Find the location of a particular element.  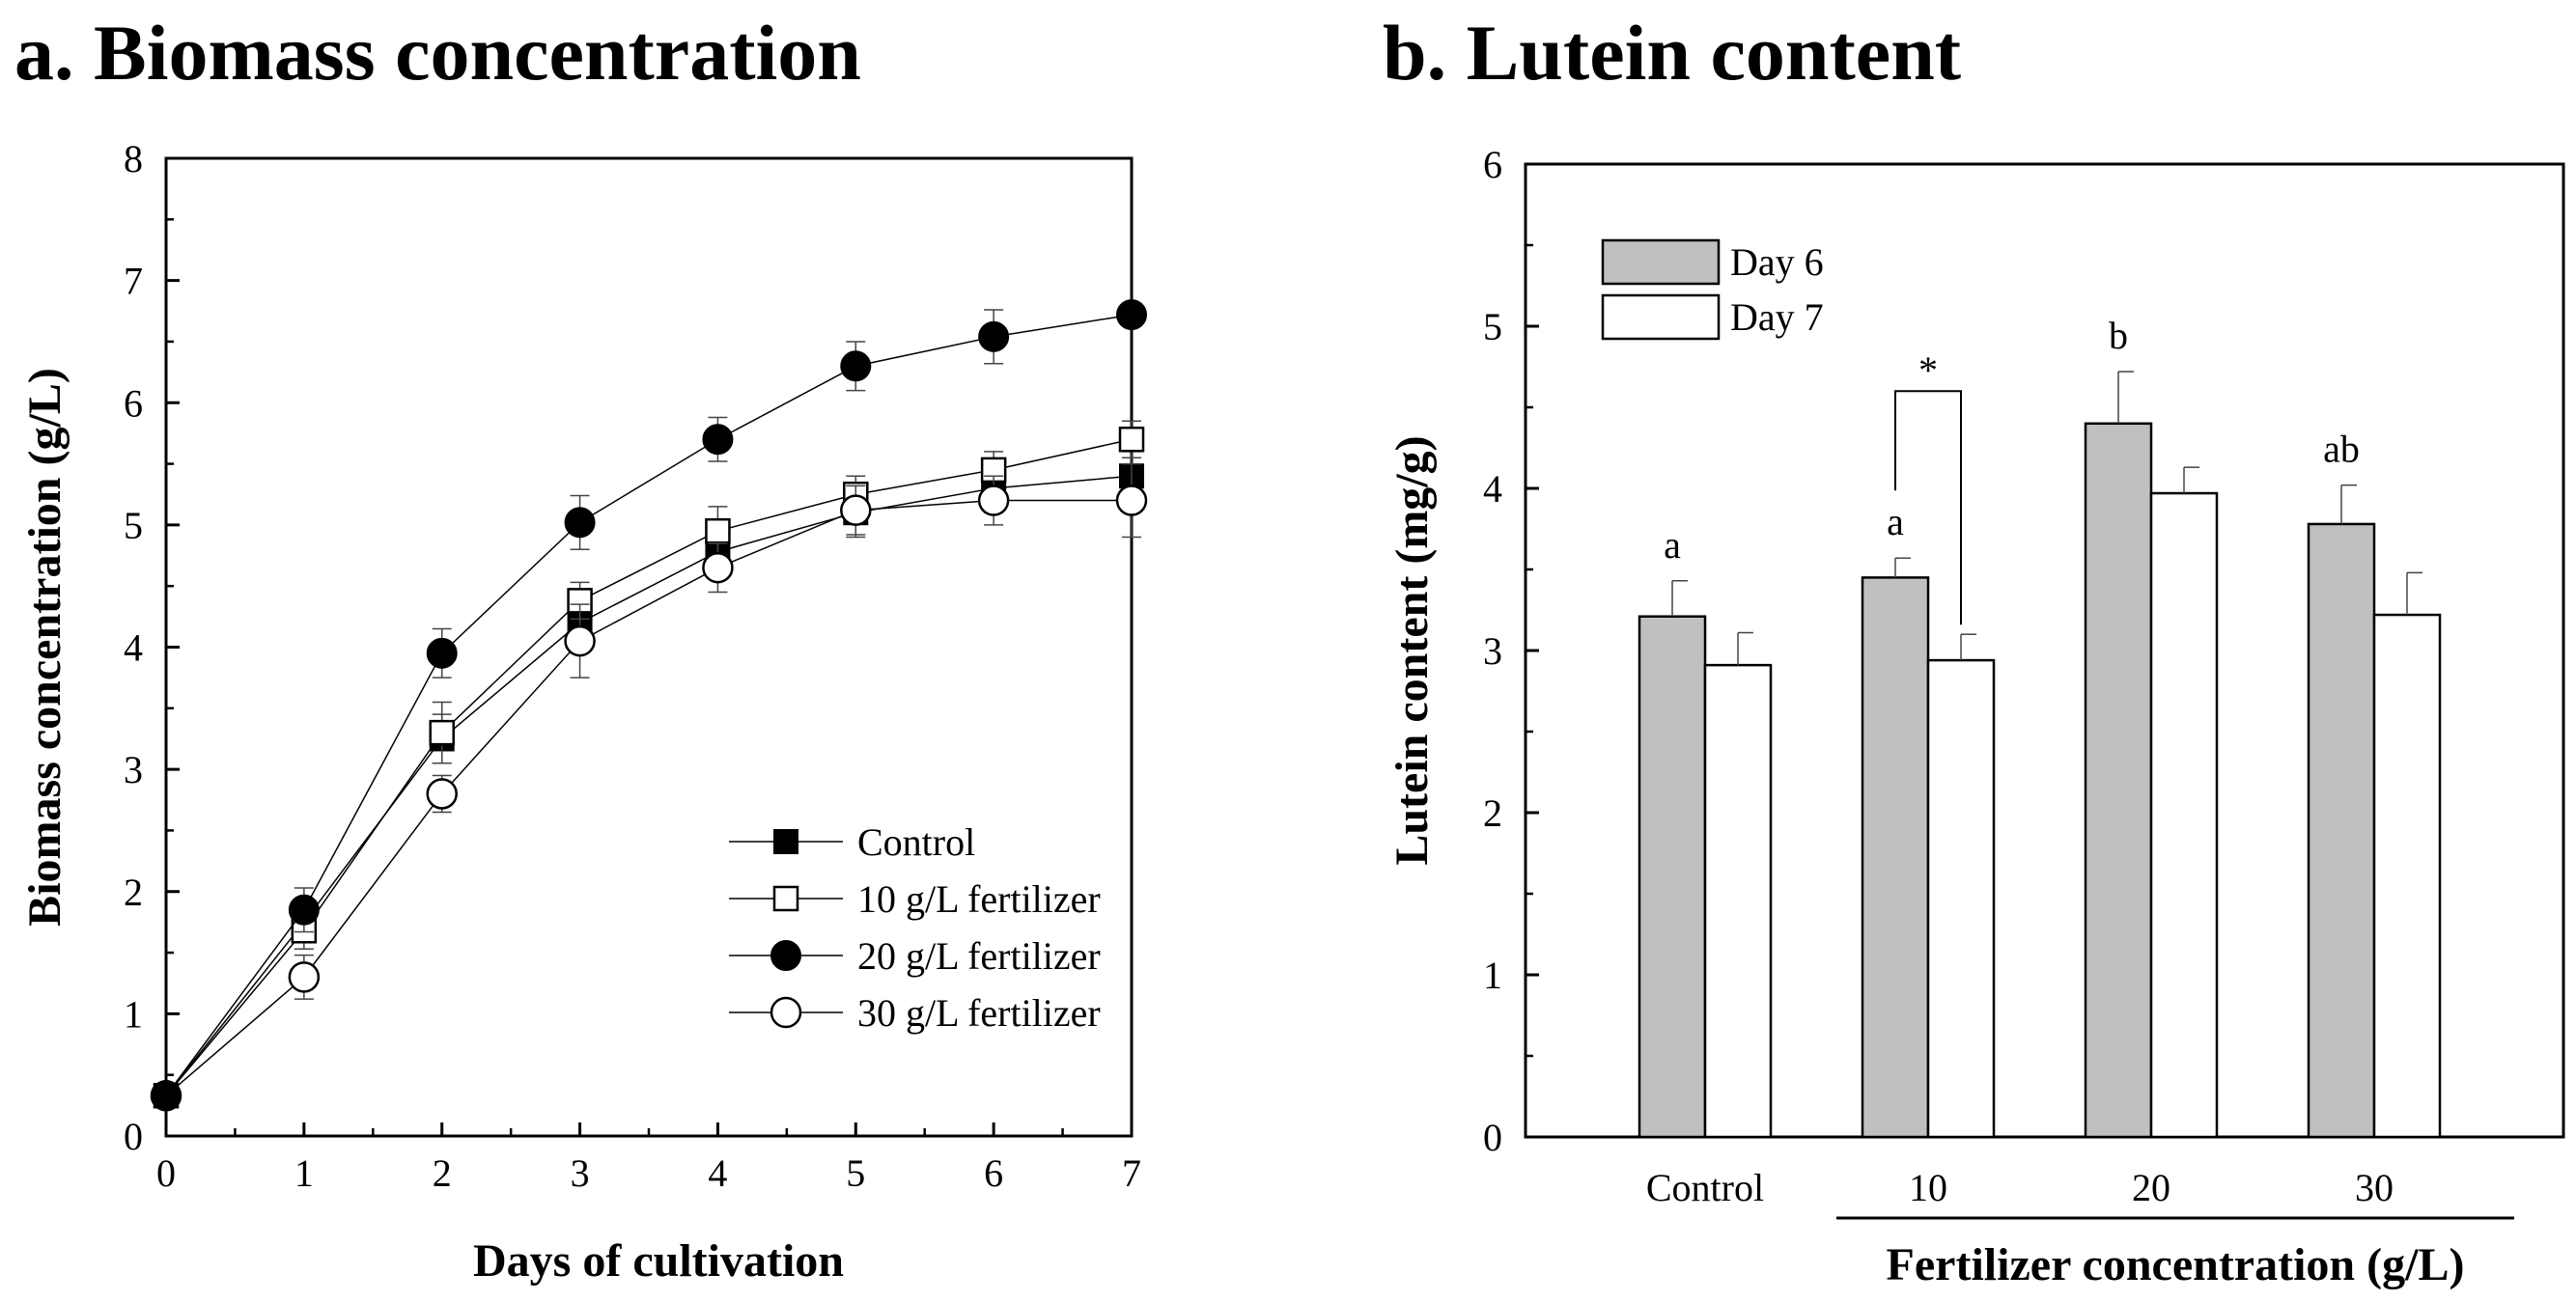

x-axis-title: Fertilizer concentration (g/L) is located at coordinates (2176, 1264).